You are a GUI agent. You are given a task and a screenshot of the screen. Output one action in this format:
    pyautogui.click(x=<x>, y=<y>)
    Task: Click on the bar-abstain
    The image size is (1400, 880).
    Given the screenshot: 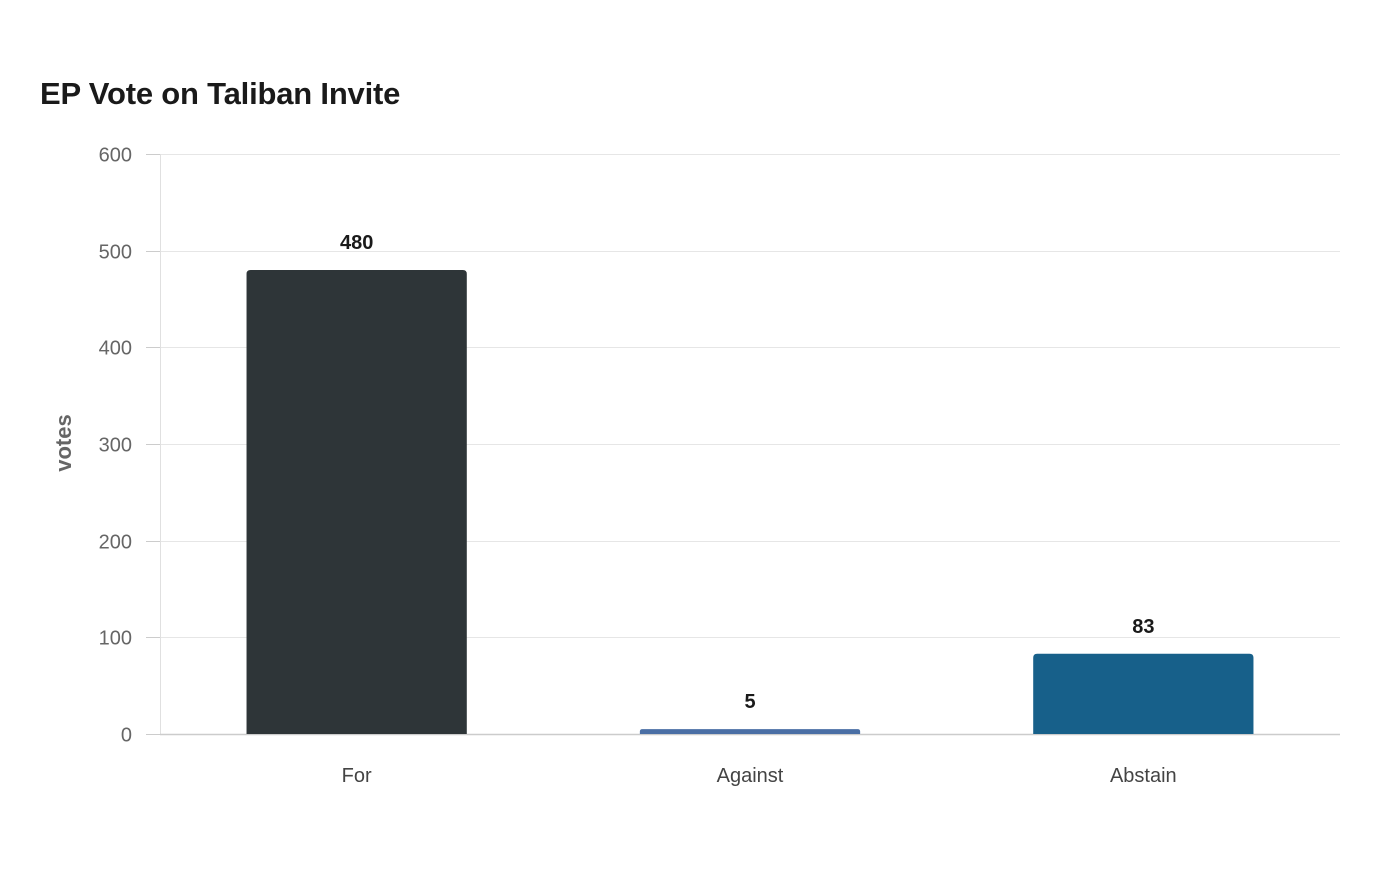 What is the action you would take?
    pyautogui.click(x=1143, y=693)
    